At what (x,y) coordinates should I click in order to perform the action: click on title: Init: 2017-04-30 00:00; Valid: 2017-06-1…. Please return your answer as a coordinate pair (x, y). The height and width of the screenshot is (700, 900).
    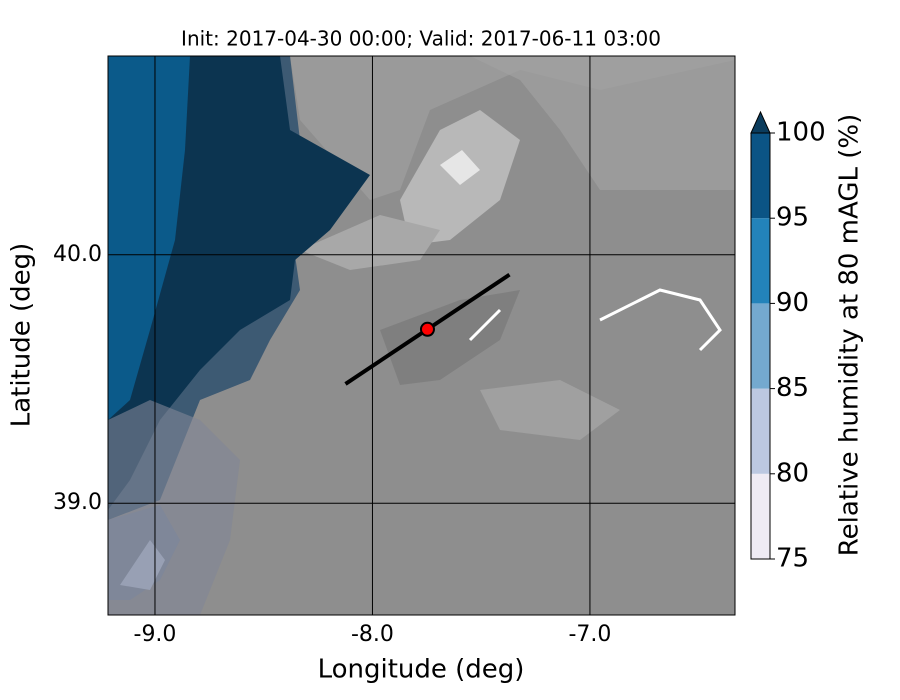
    Looking at the image, I should click on (421, 39).